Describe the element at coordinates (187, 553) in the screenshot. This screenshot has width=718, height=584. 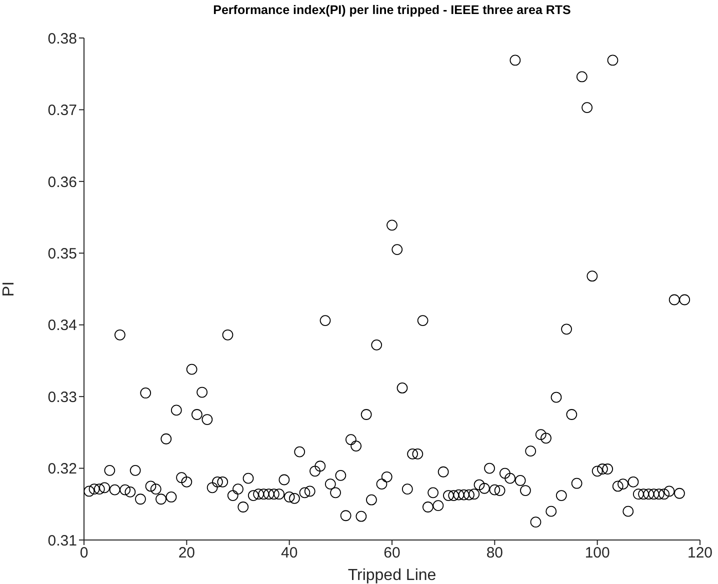
I see `x-tick-label: 20` at that location.